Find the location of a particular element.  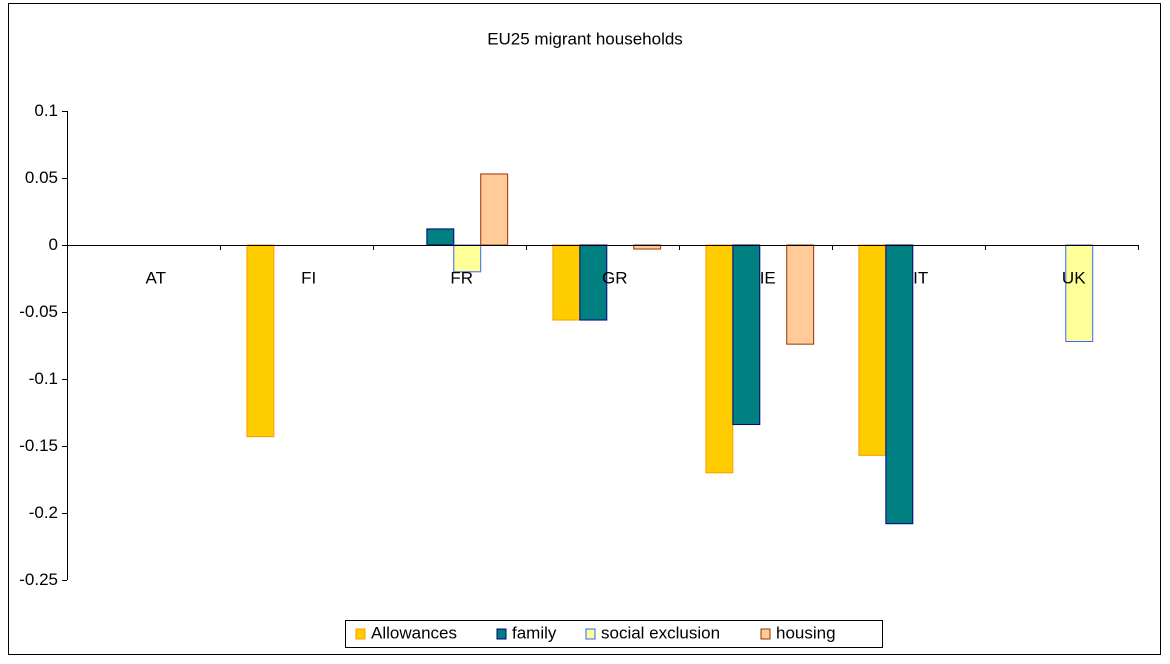

y-tick-label: 0.1 is located at coordinates (46, 110).